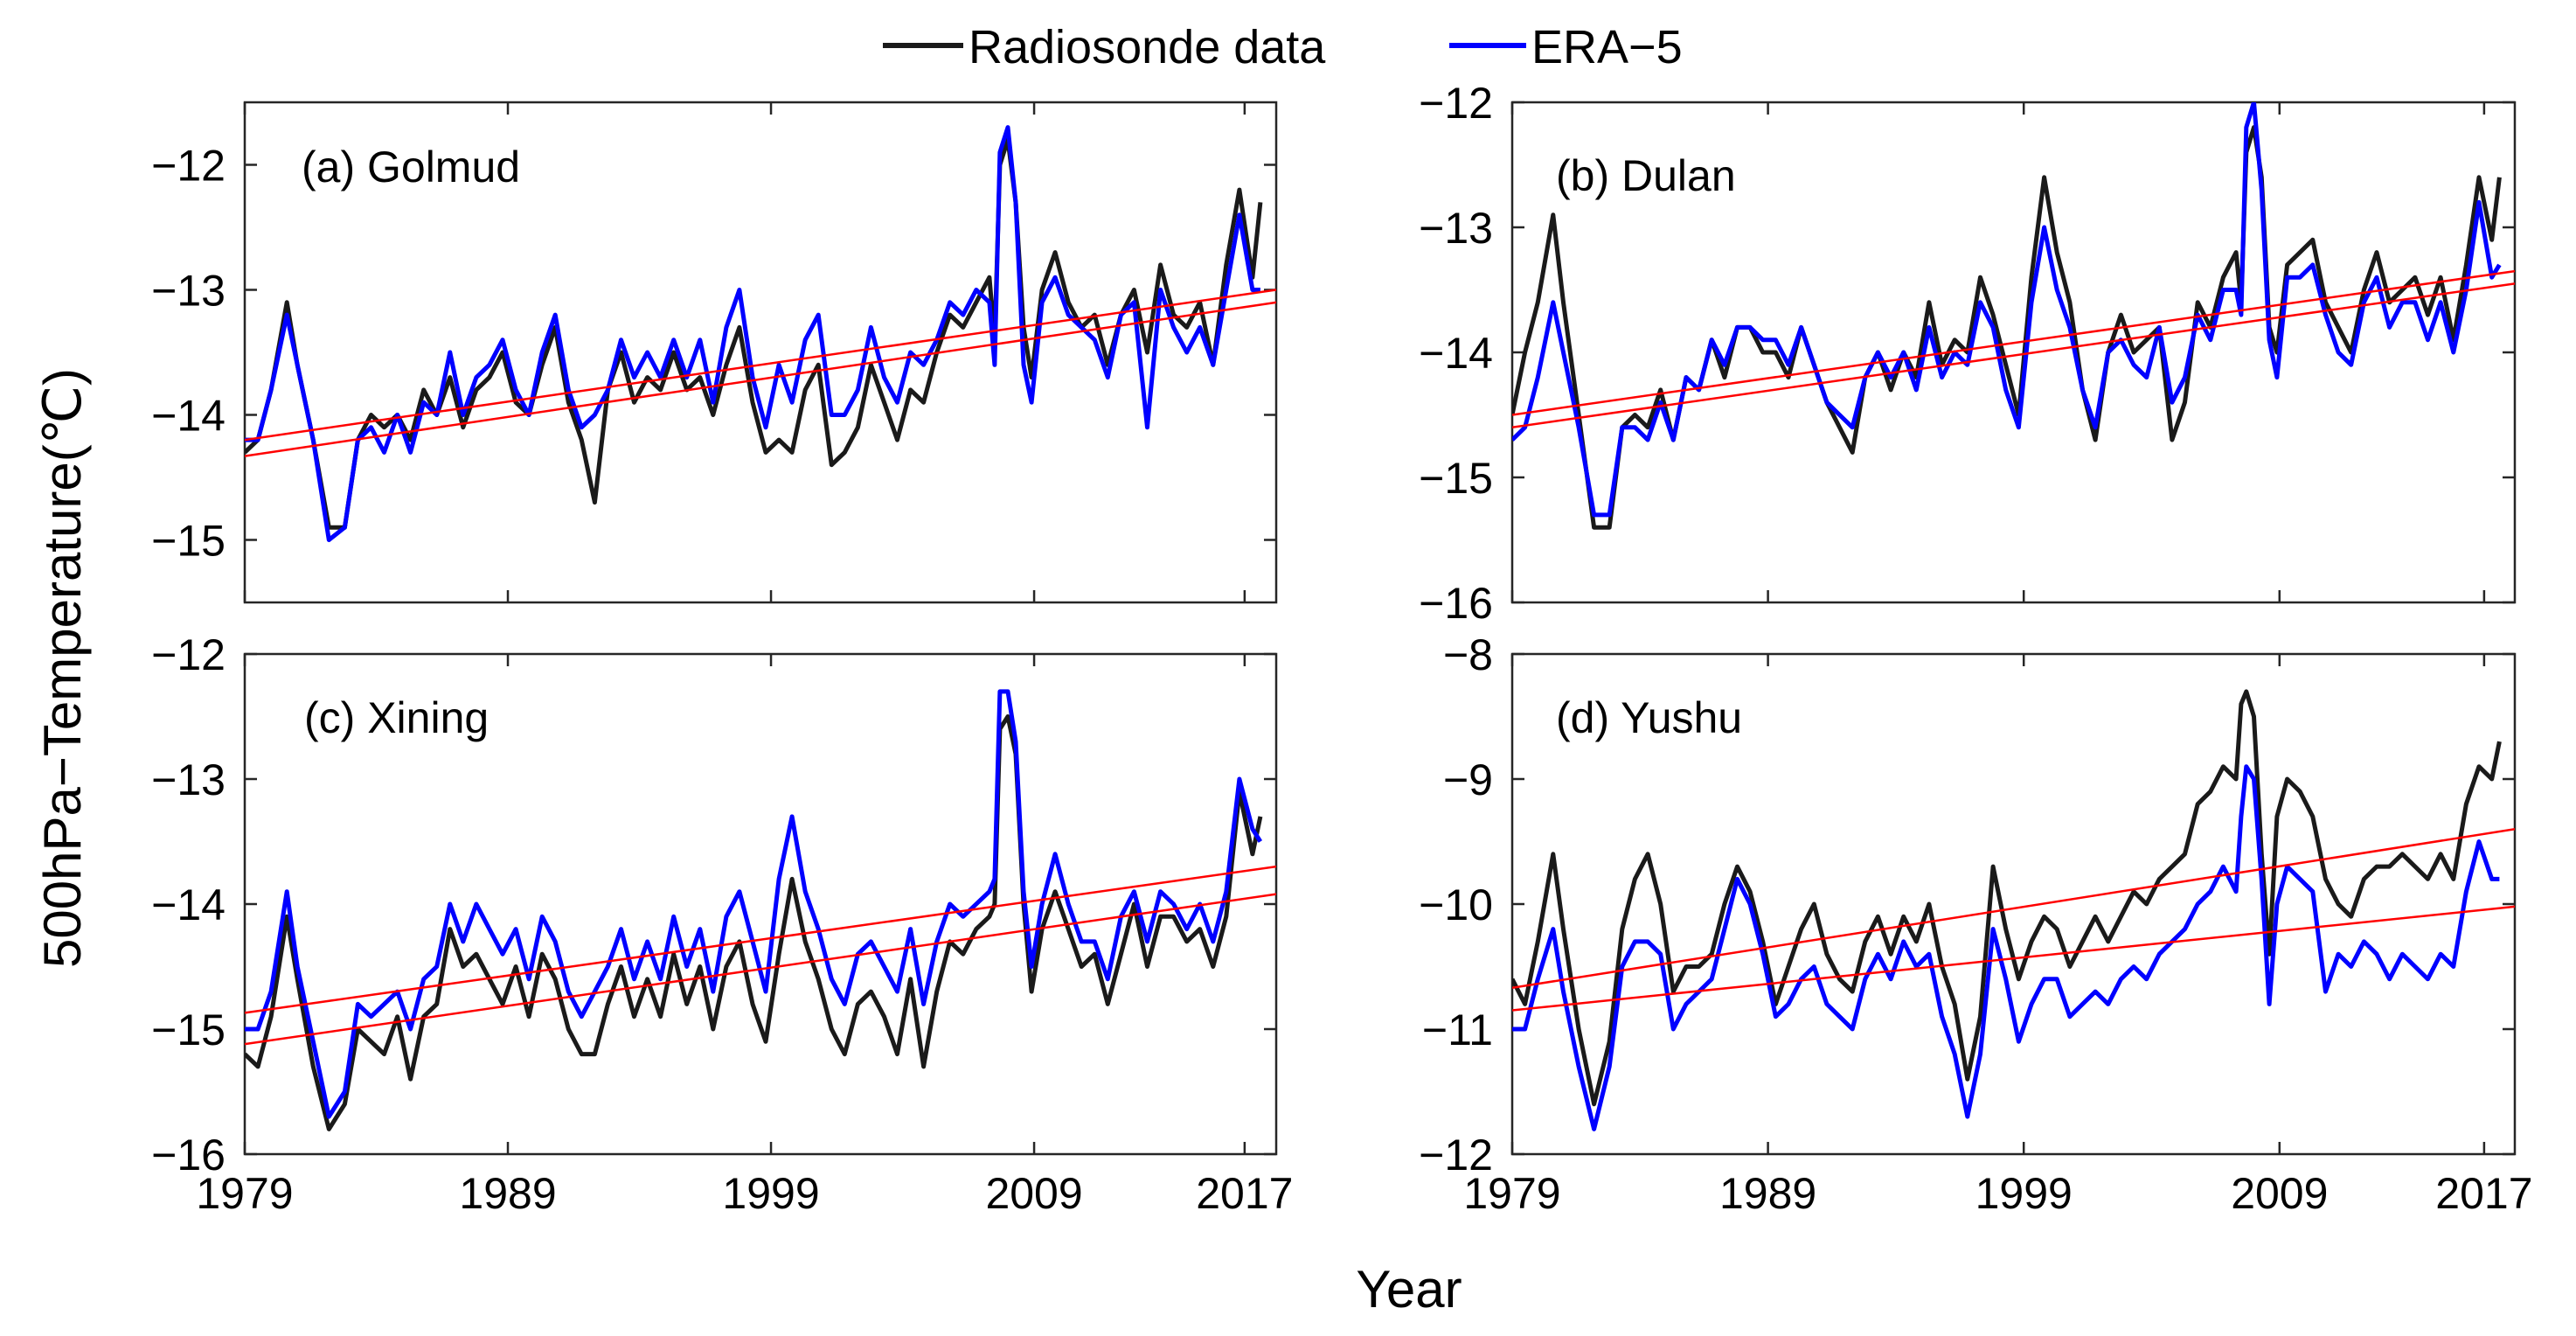  Describe the element at coordinates (1456, 1155) in the screenshot. I see `y-tick-label-d: −12` at that location.